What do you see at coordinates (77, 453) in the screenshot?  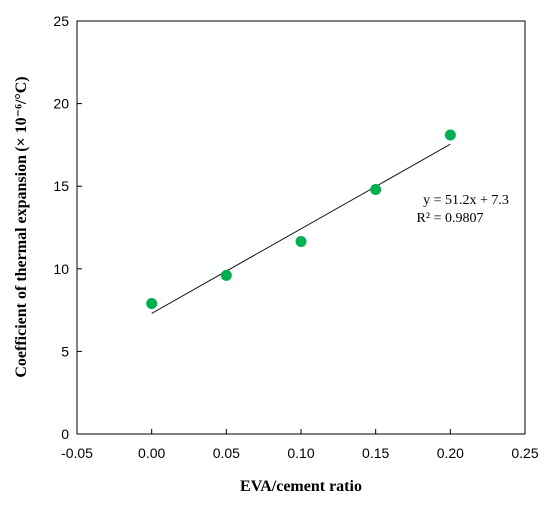 I see `x-tick-label: -0.05` at bounding box center [77, 453].